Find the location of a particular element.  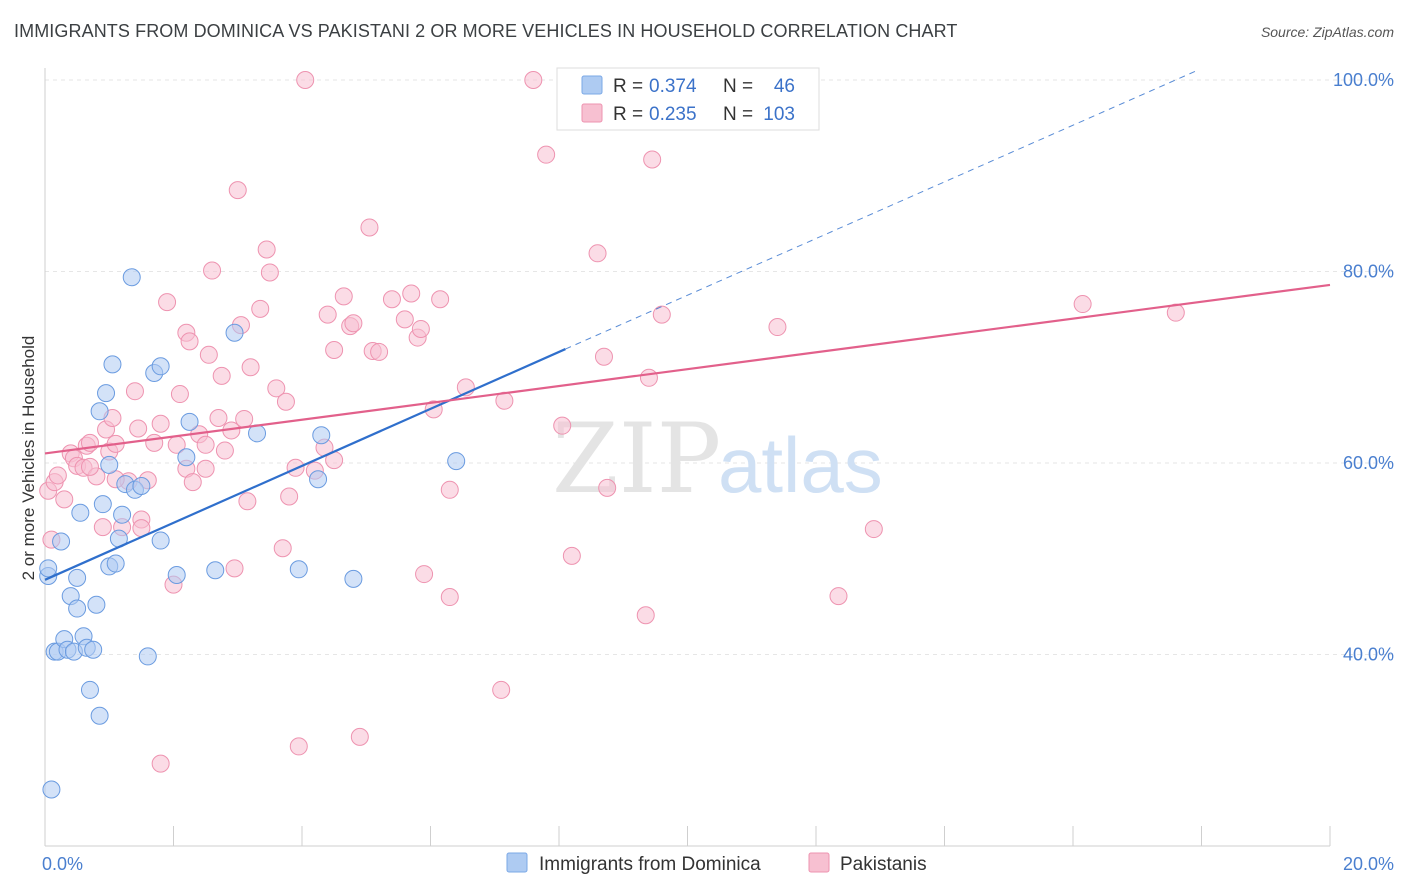

watermark-atlas: atlas is located at coordinates (800, 465).